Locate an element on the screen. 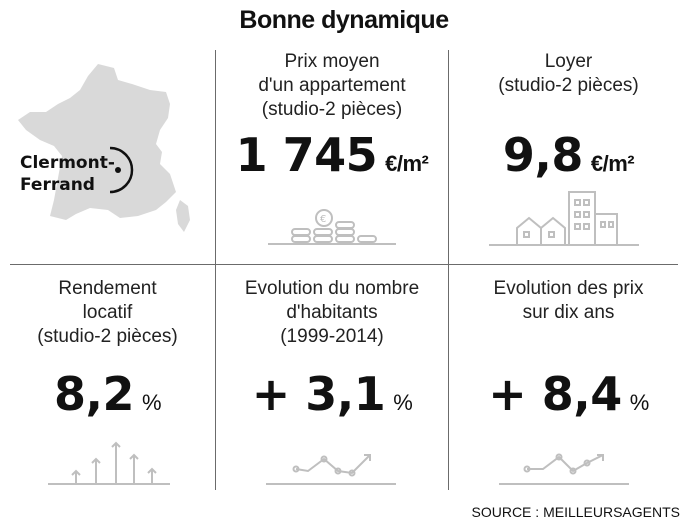  map-cell: Clermont- Ferrand is located at coordinates (107, 157).